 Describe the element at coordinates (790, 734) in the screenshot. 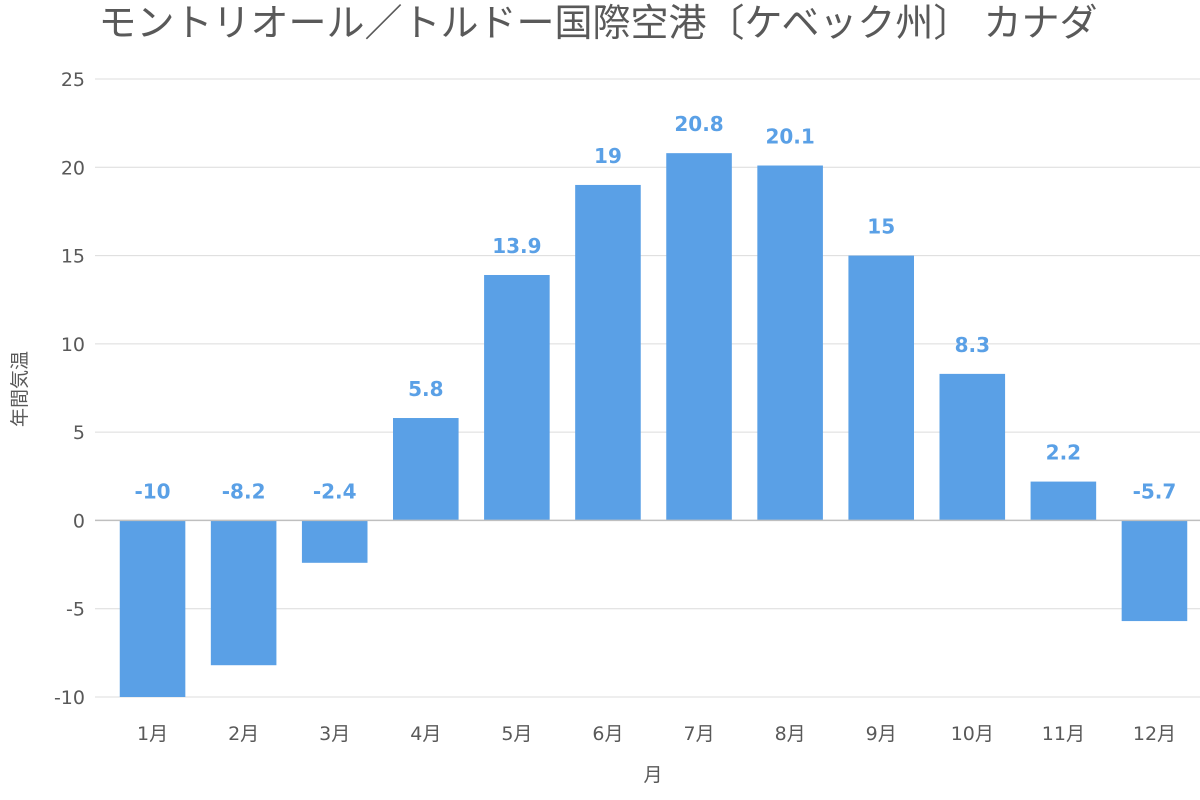

I see `x-tick-label: 8月` at that location.